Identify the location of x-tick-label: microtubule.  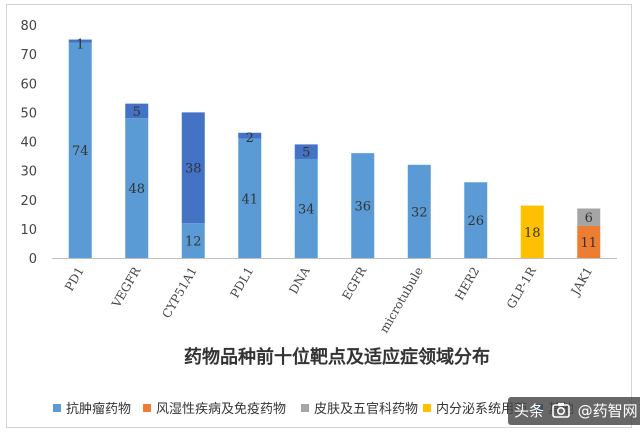
(401, 300).